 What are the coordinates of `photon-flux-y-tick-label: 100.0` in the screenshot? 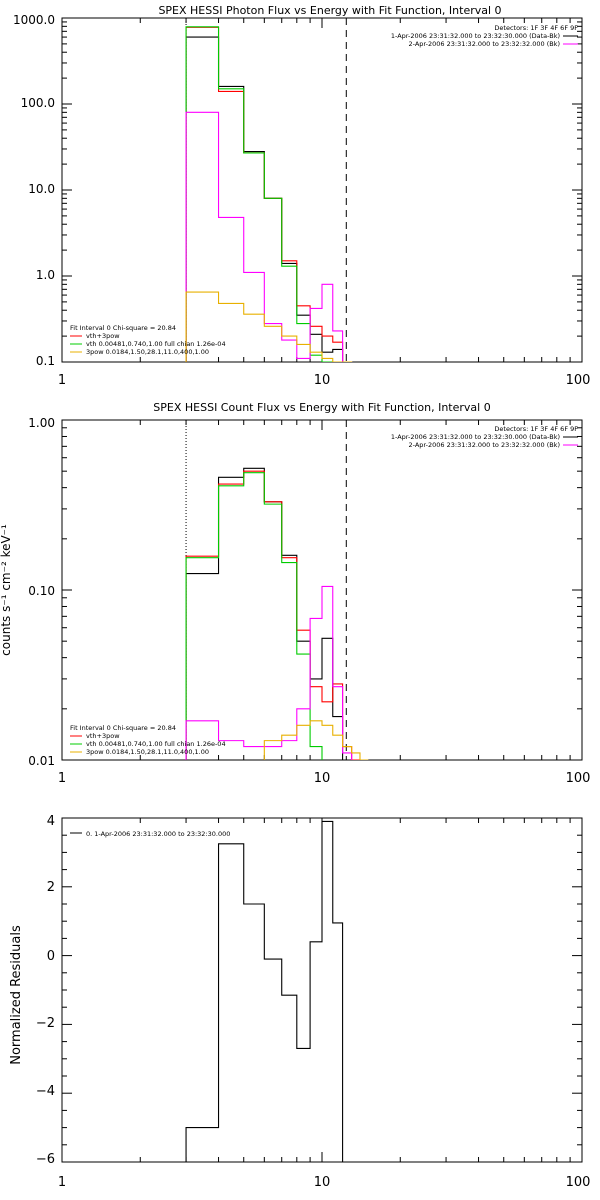 It's located at (38, 103).